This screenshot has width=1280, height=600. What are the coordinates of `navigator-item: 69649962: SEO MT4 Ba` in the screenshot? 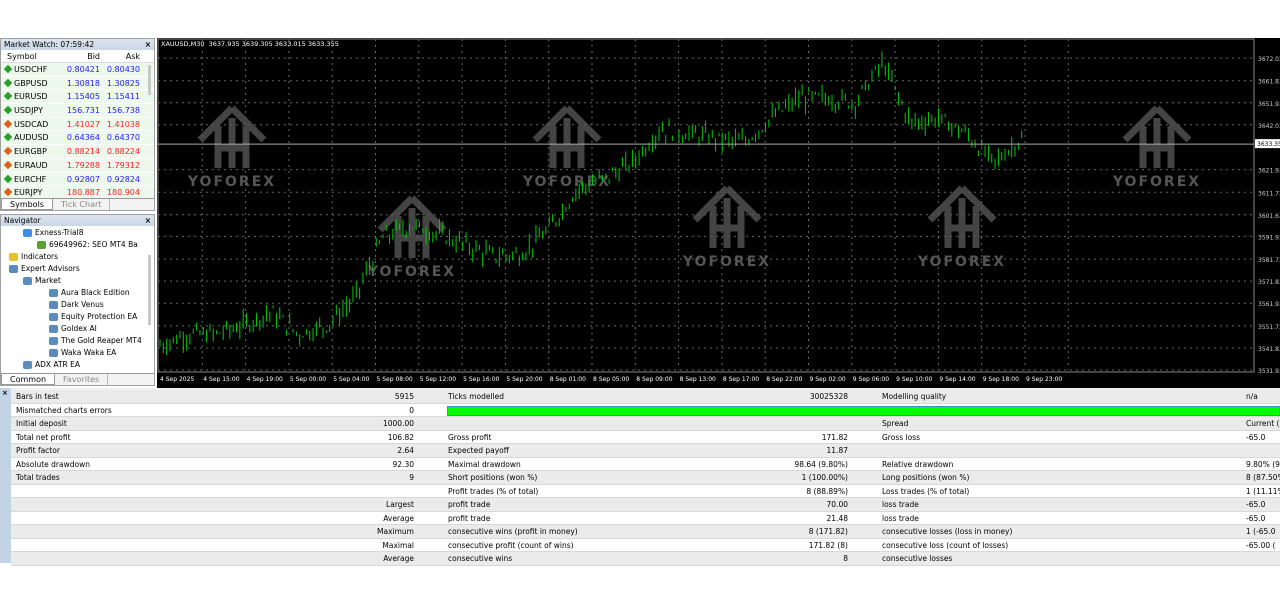 It's located at (87, 244).